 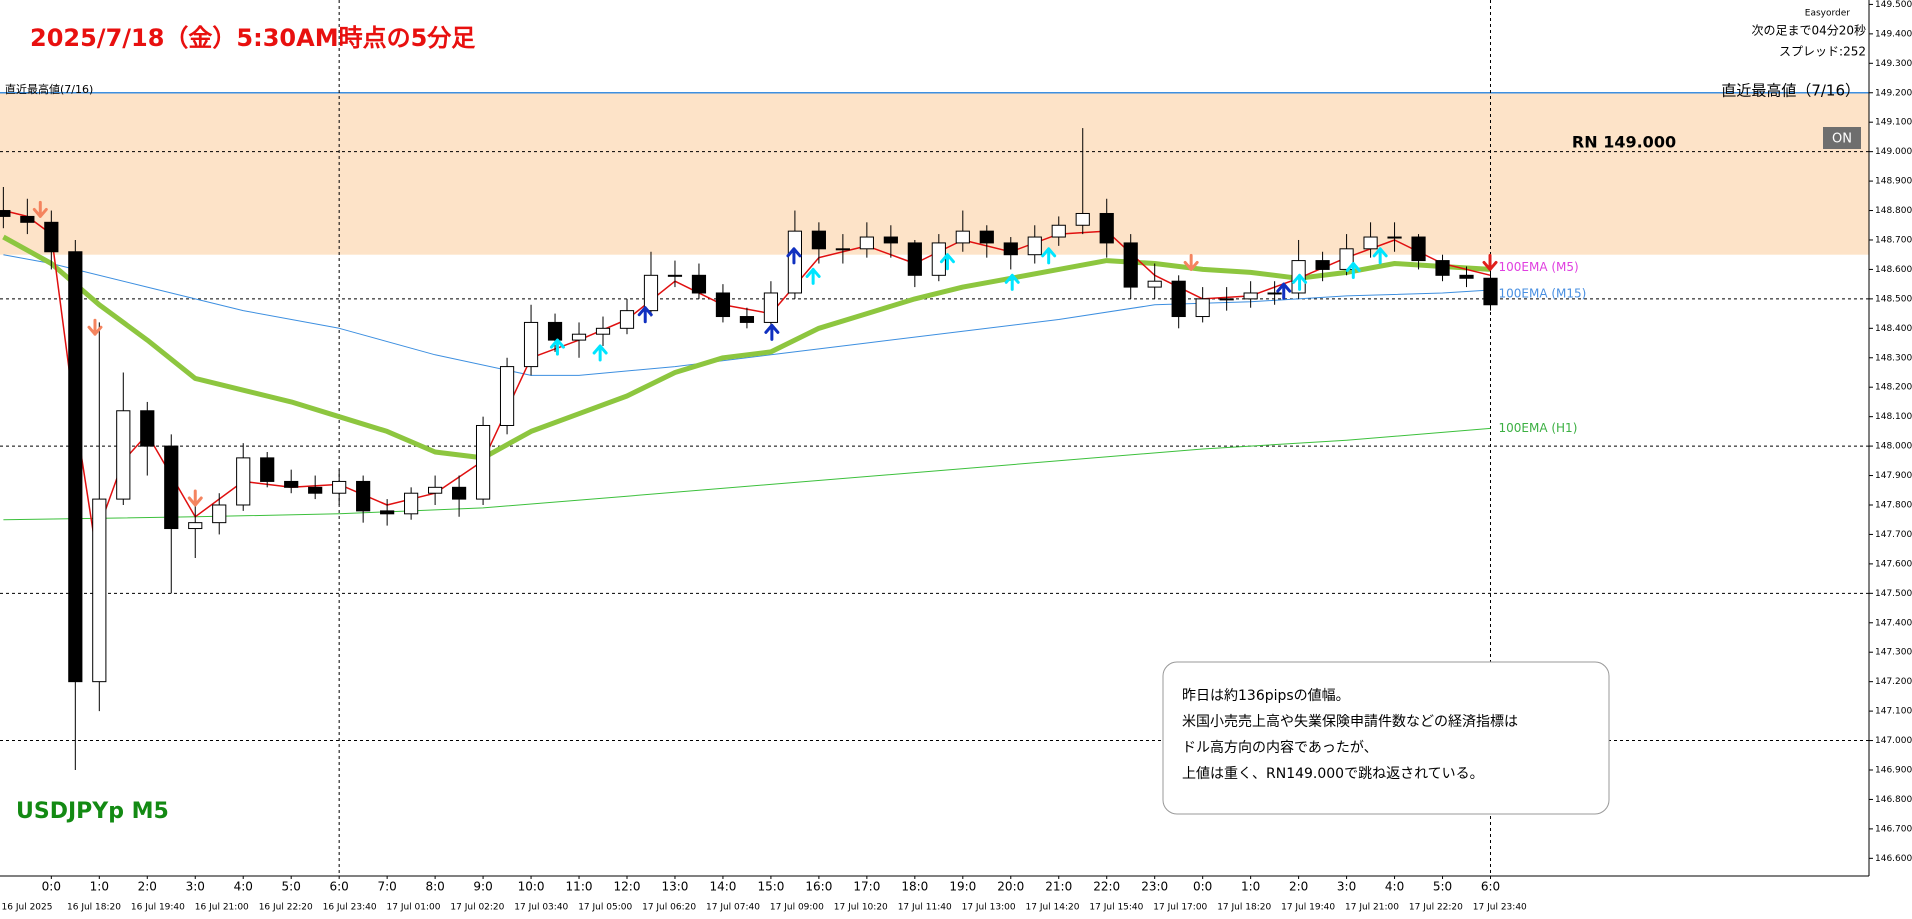 What do you see at coordinates (1893, 829) in the screenshot?
I see `y-tick-label: 146.700` at bounding box center [1893, 829].